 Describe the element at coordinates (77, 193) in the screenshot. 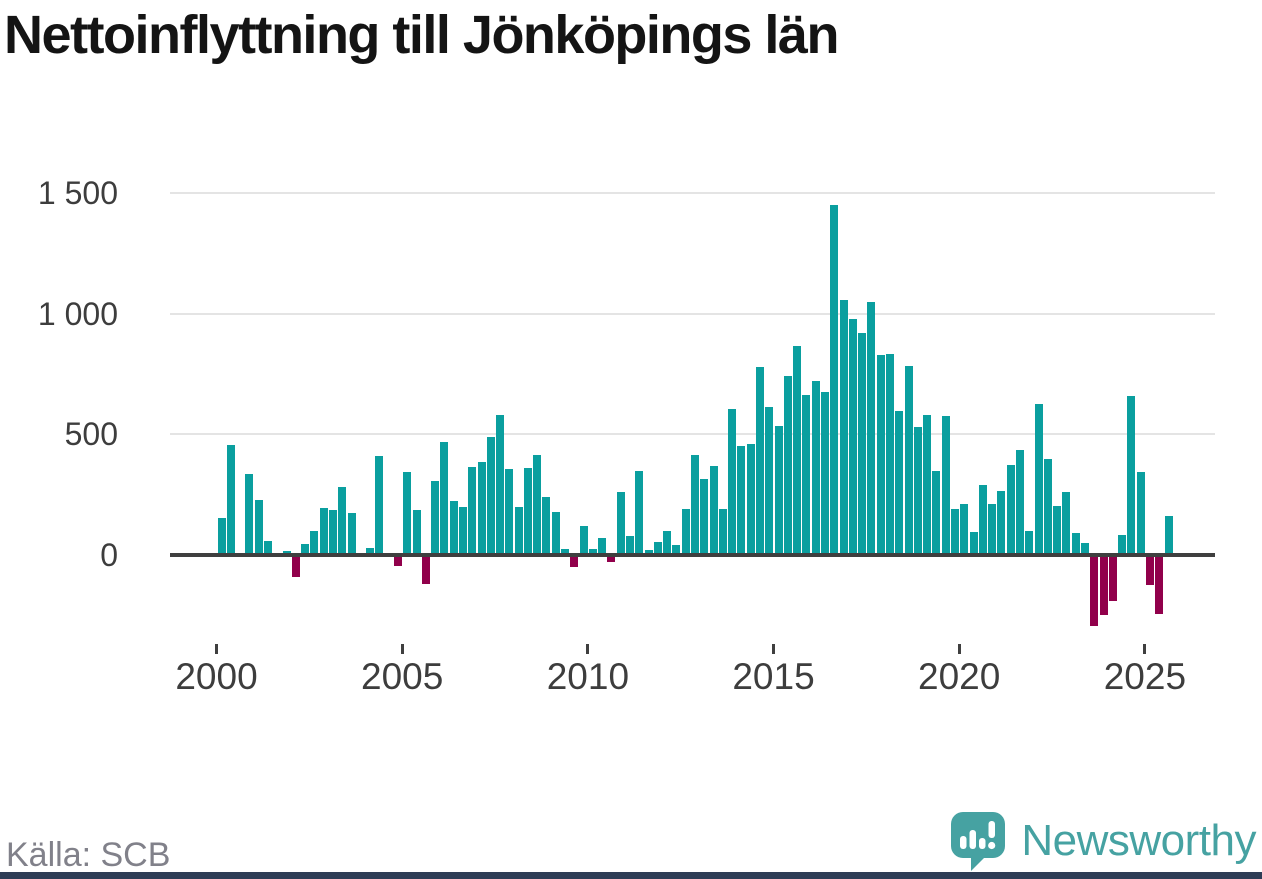

I see `y-axis-tick-label: 1 500` at that location.